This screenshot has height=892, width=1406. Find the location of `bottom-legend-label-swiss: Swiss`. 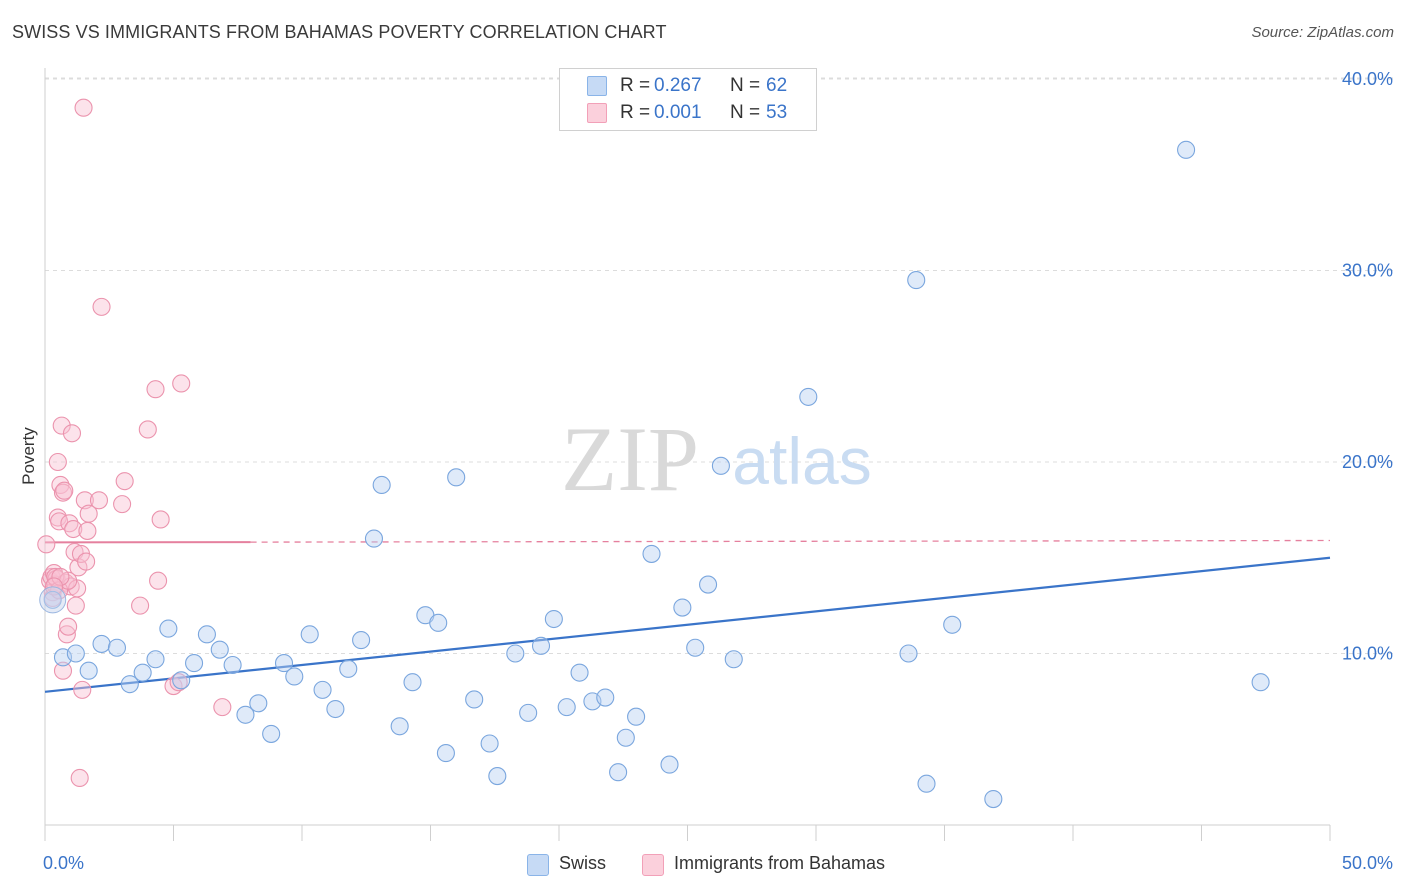

bottom-legend-label-swiss: Swiss is located at coordinates (583, 863).